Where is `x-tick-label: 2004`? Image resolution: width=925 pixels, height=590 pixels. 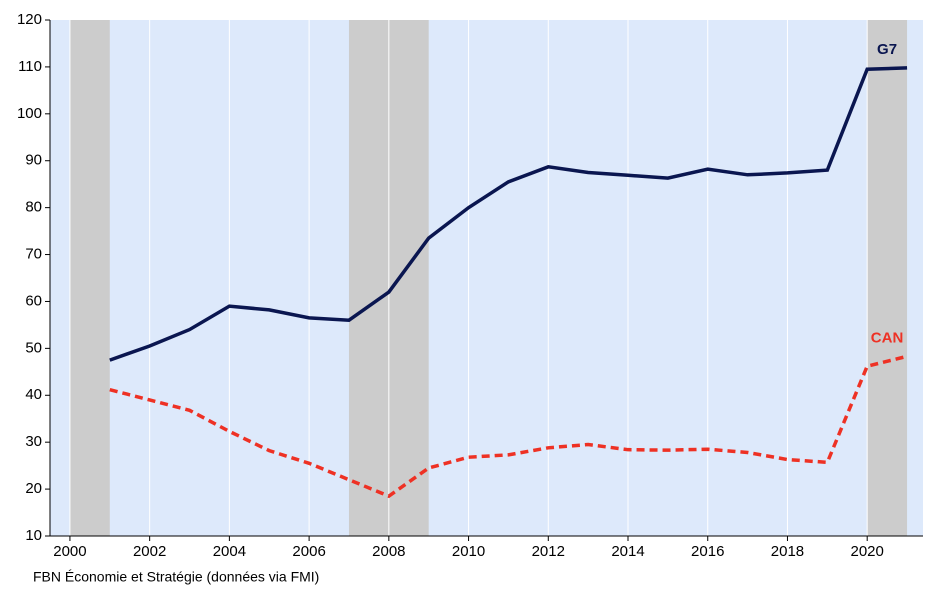
x-tick-label: 2004 is located at coordinates (229, 551).